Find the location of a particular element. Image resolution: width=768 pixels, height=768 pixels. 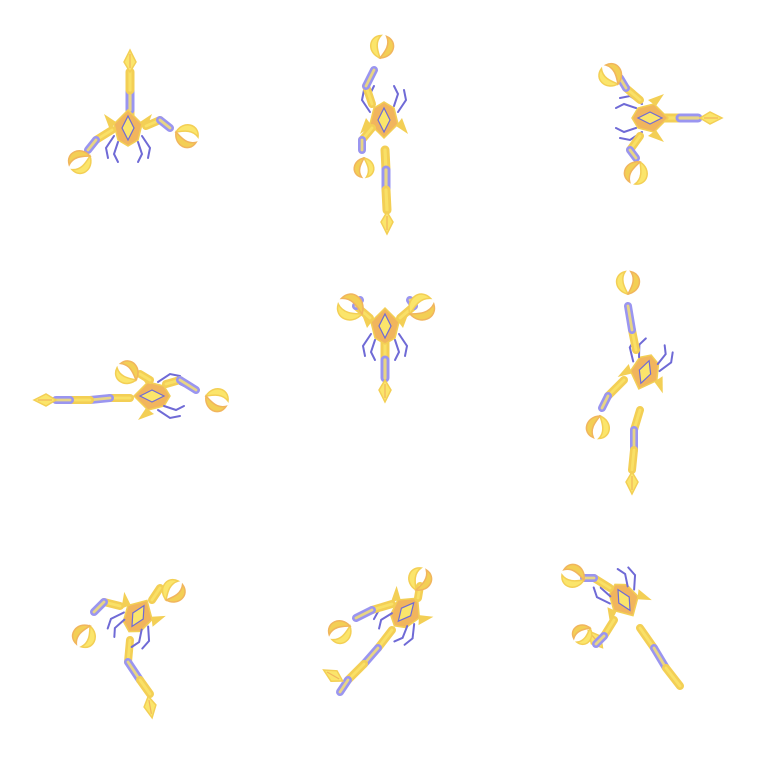

stinger-ridge is located at coordinates (150, 706).